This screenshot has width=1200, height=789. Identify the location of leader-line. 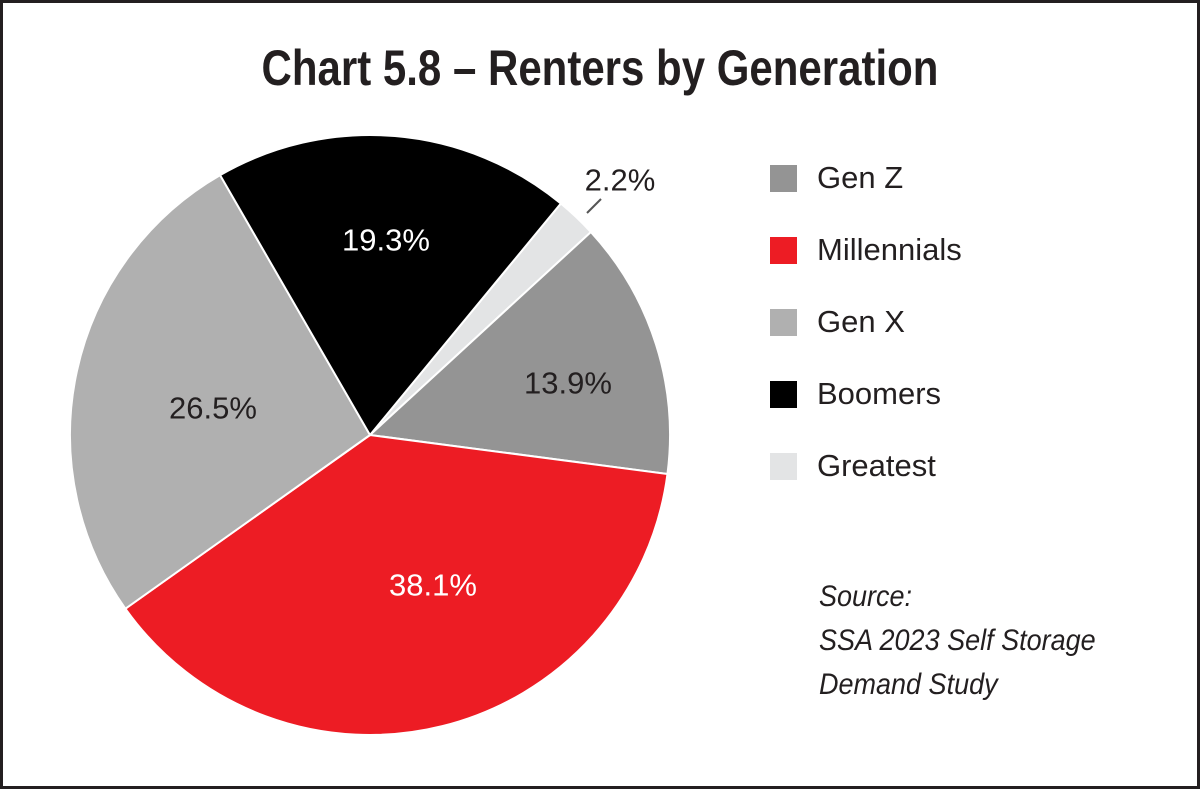
(594, 206).